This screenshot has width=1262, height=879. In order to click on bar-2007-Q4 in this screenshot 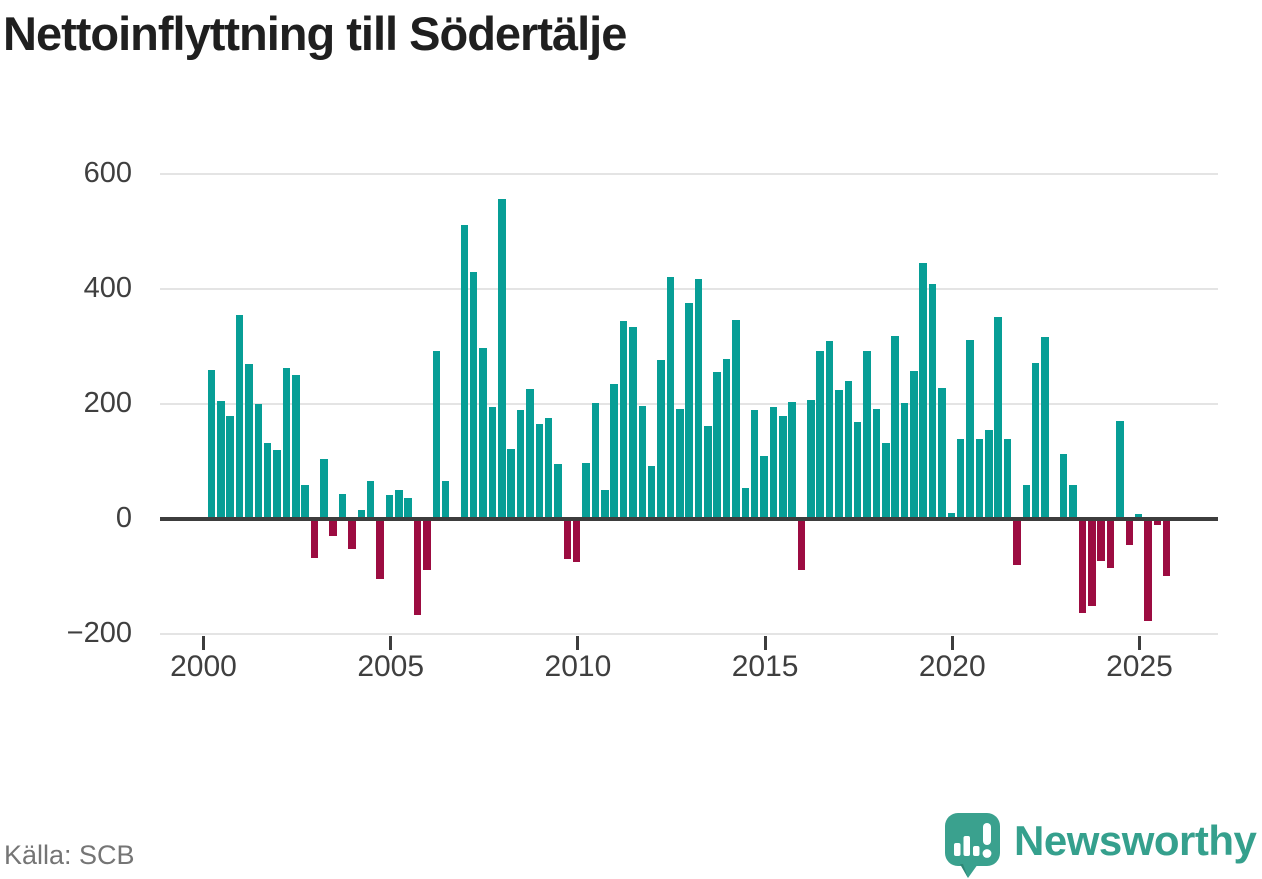, I will do `click(502, 358)`.